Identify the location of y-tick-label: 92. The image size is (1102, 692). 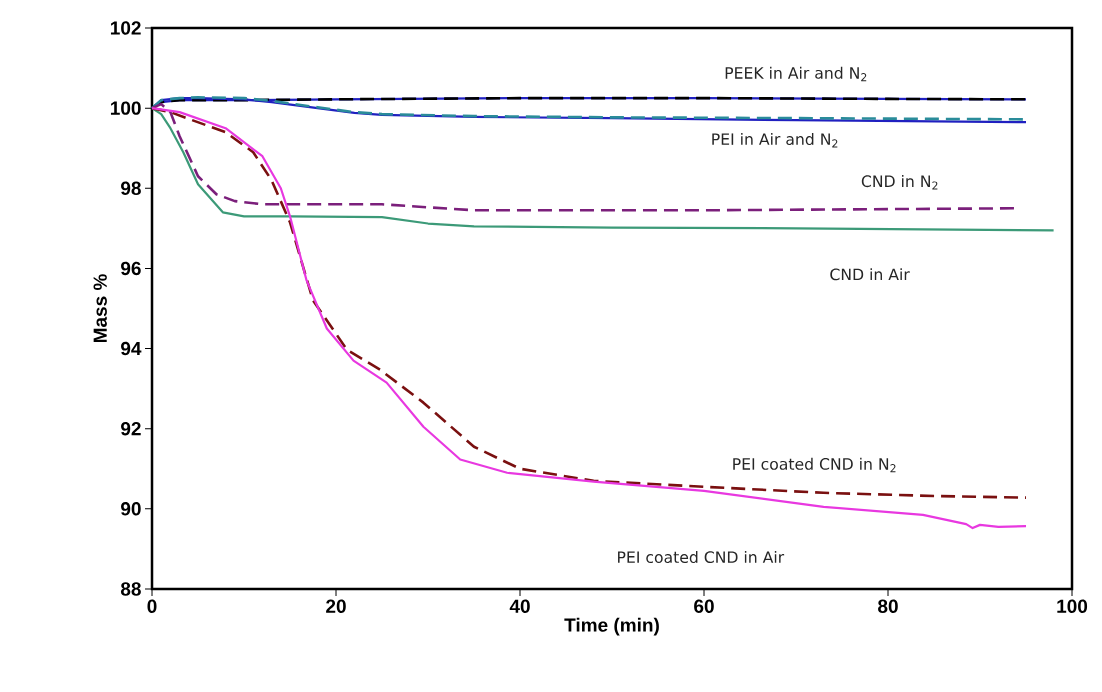
(131, 428).